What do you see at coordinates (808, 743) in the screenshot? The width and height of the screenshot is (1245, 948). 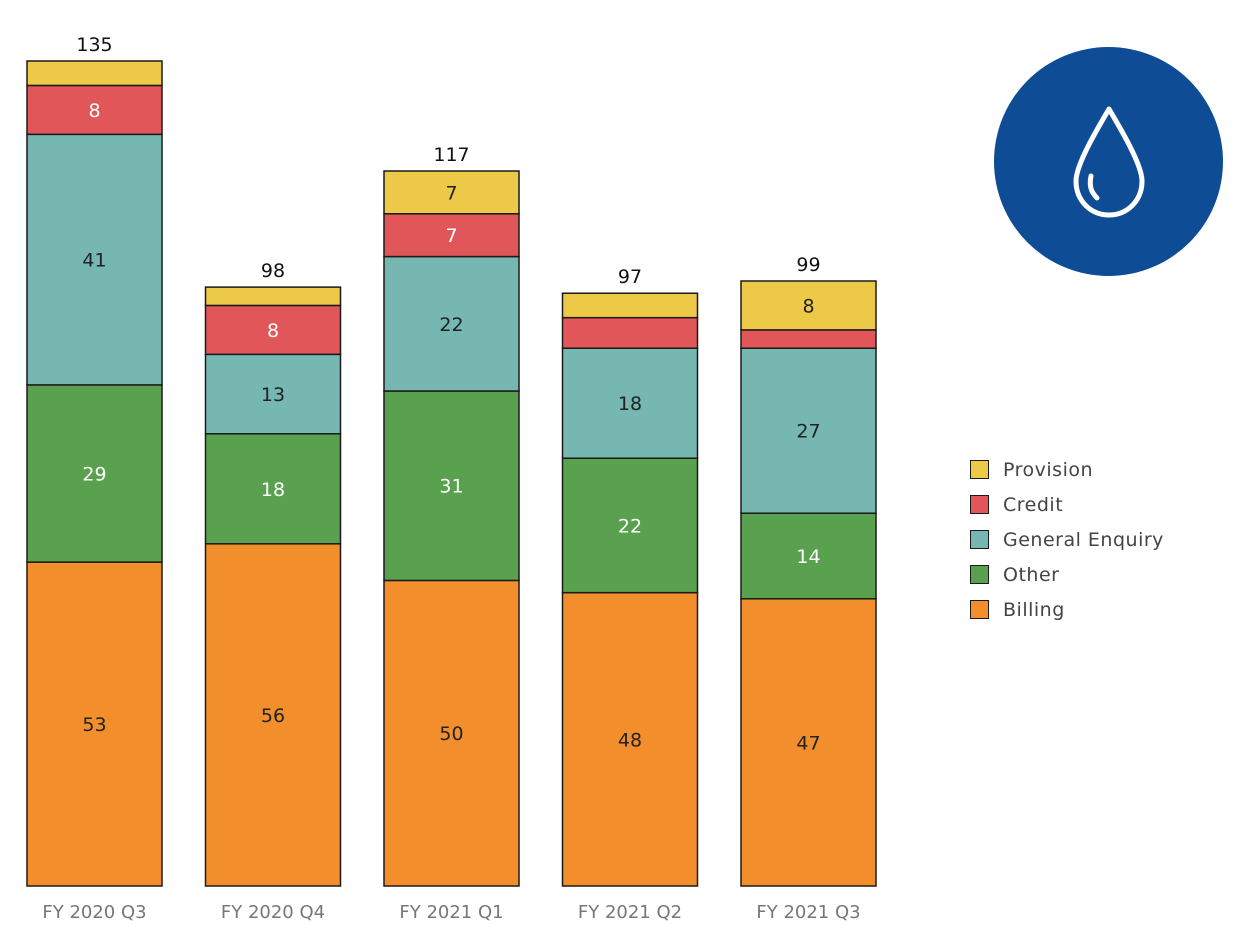 I see `data-label: 47` at bounding box center [808, 743].